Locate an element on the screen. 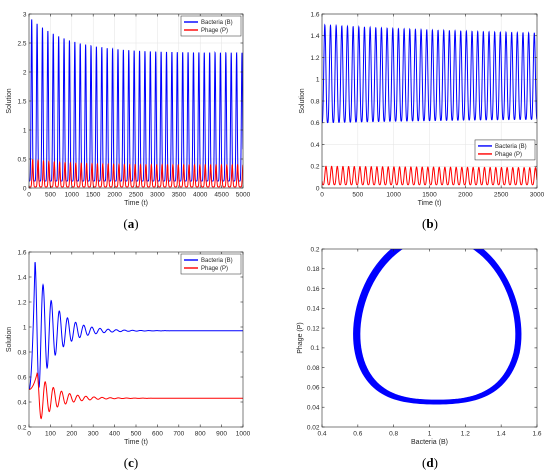 This screenshot has height=474, width=550. y-tick-label-b-3: 0.6 is located at coordinates (314, 123).